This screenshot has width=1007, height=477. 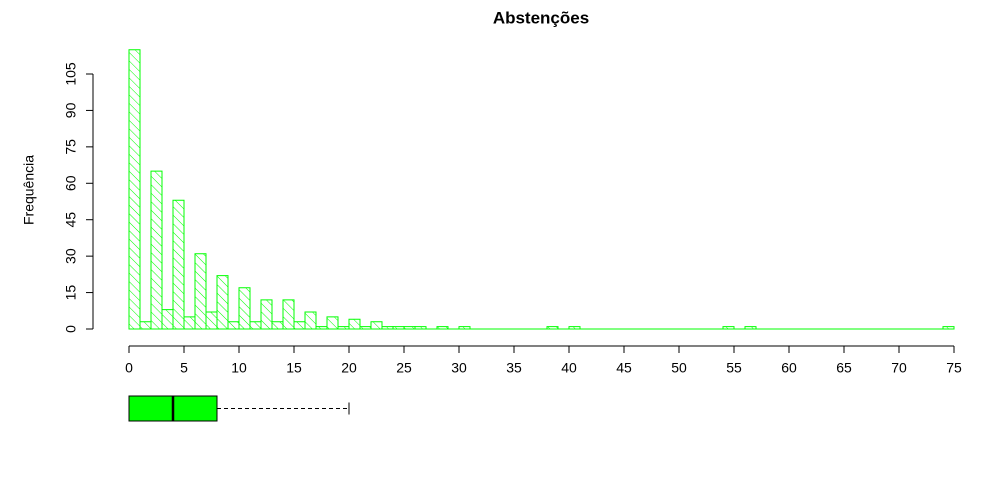 I want to click on y-tick-label: 75, so click(x=71, y=147).